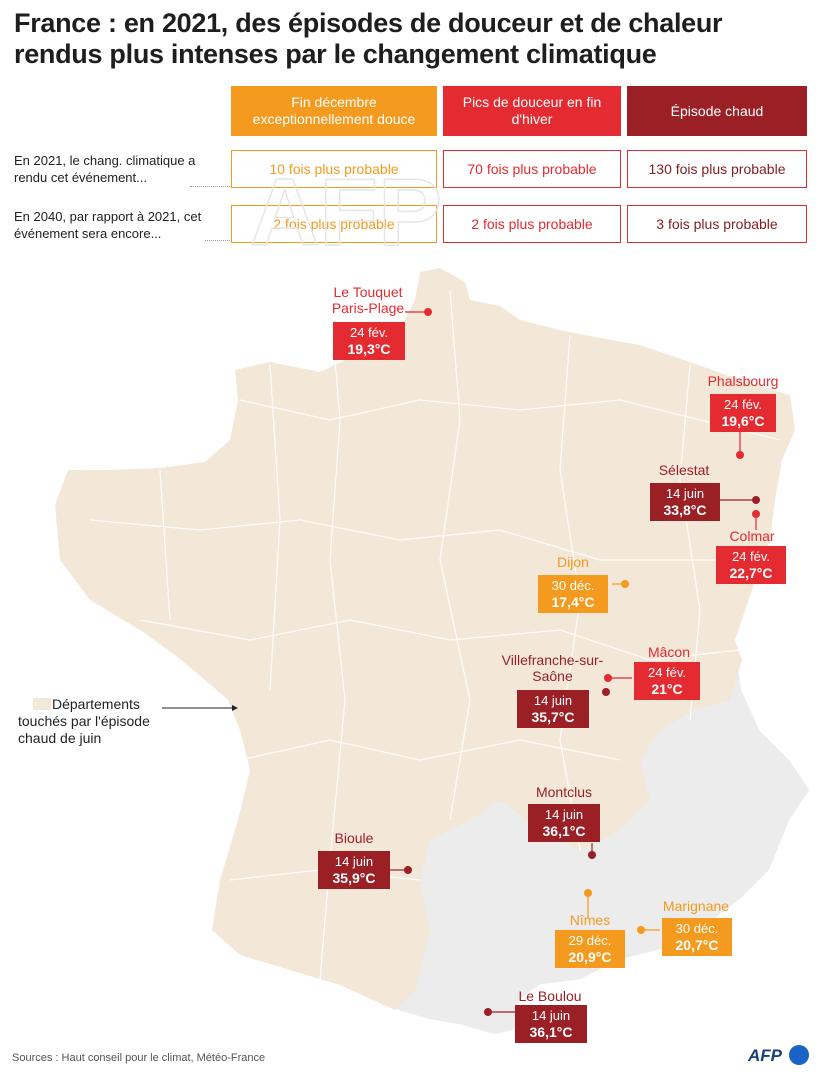  I want to click on header-end-winter: Pics de douceur en fin d'hiver, so click(532, 111).